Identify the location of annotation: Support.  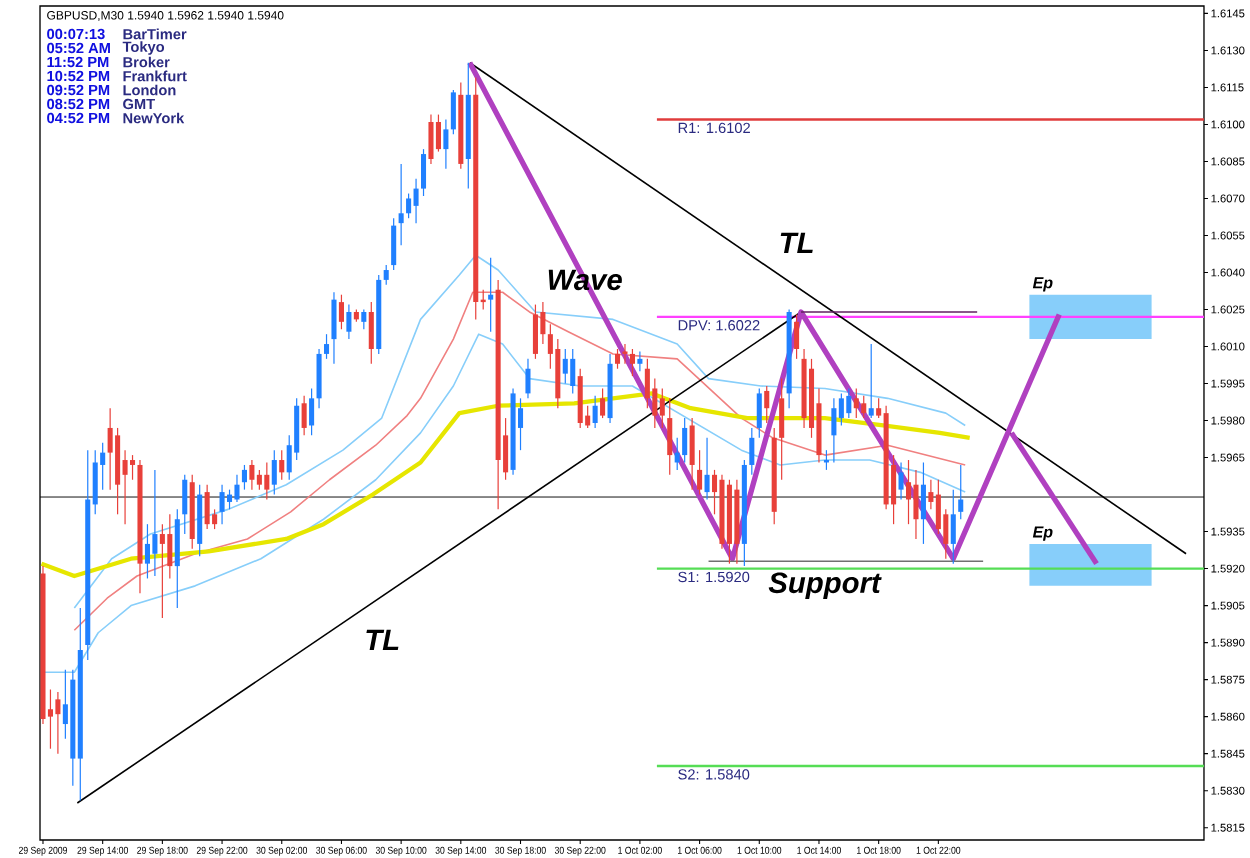
(825, 585).